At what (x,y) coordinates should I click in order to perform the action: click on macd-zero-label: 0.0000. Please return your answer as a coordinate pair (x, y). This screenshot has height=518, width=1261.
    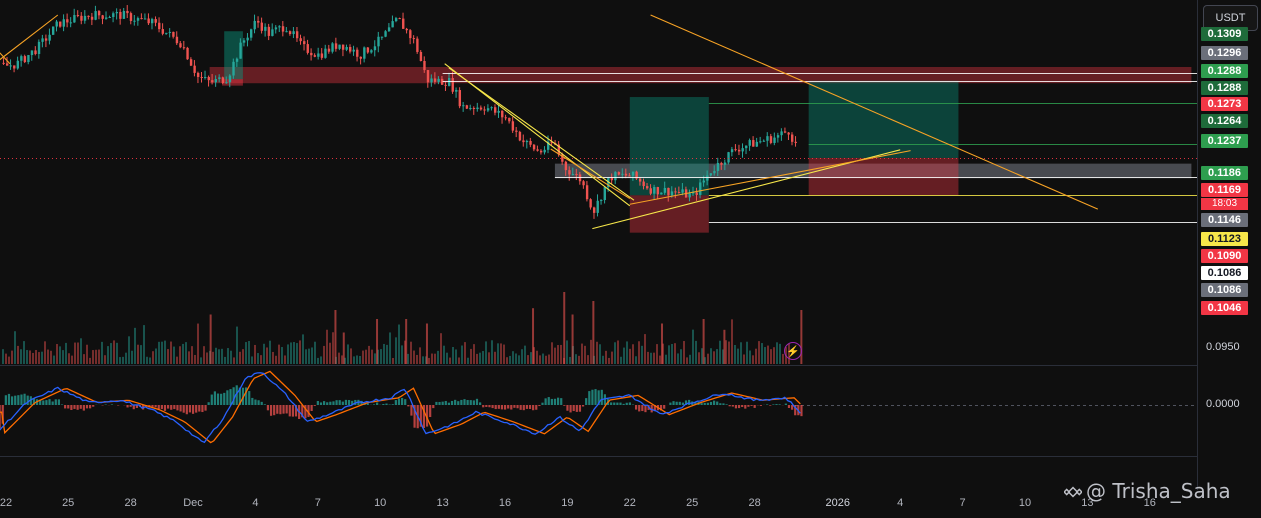
    Looking at the image, I should click on (1223, 404).